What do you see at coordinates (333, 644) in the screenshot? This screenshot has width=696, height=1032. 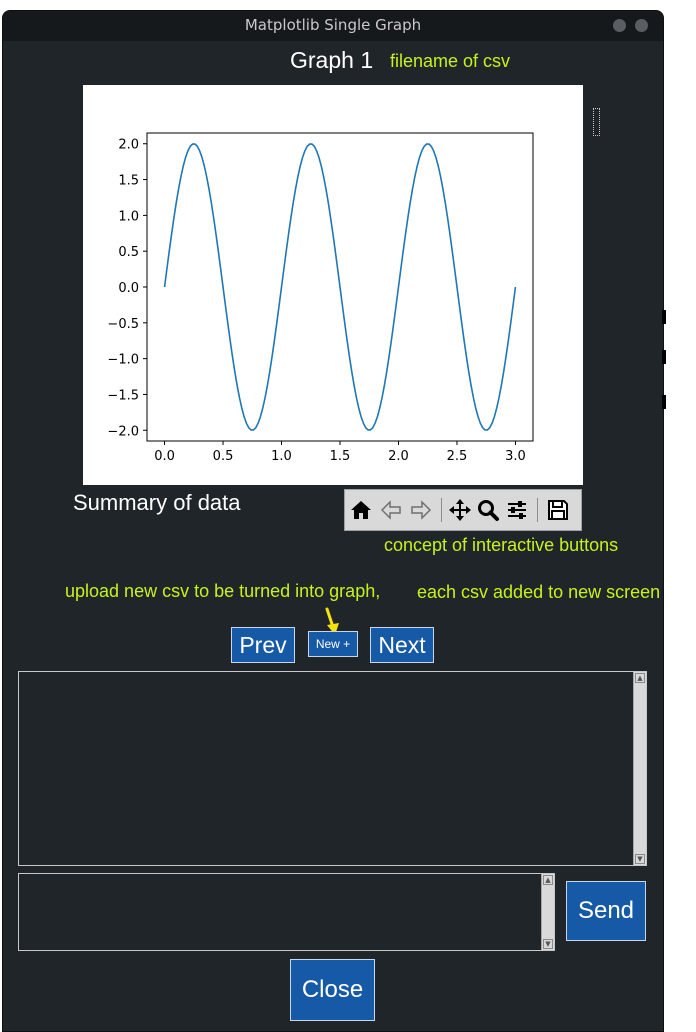 I see `new-button: New +` at bounding box center [333, 644].